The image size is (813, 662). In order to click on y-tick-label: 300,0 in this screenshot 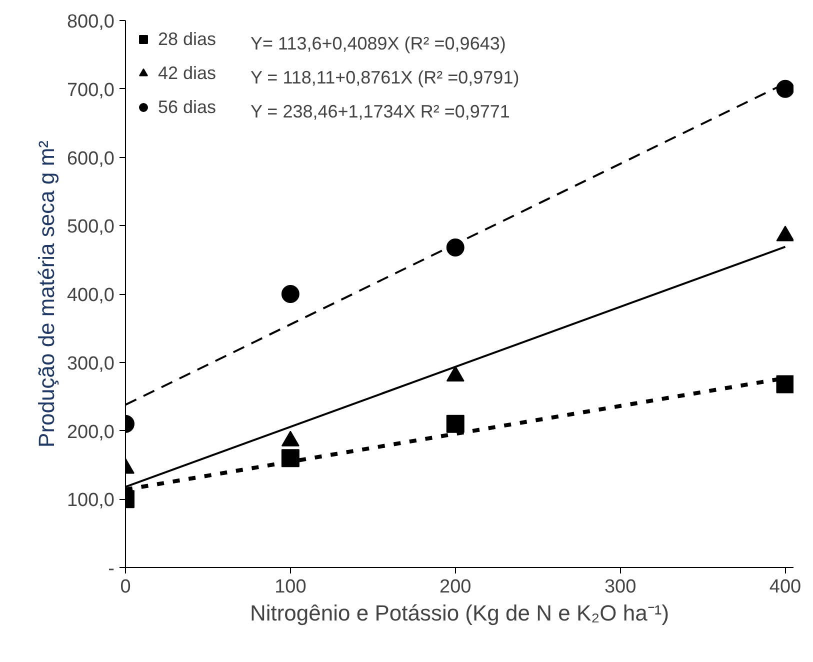, I will do `click(90, 363)`.